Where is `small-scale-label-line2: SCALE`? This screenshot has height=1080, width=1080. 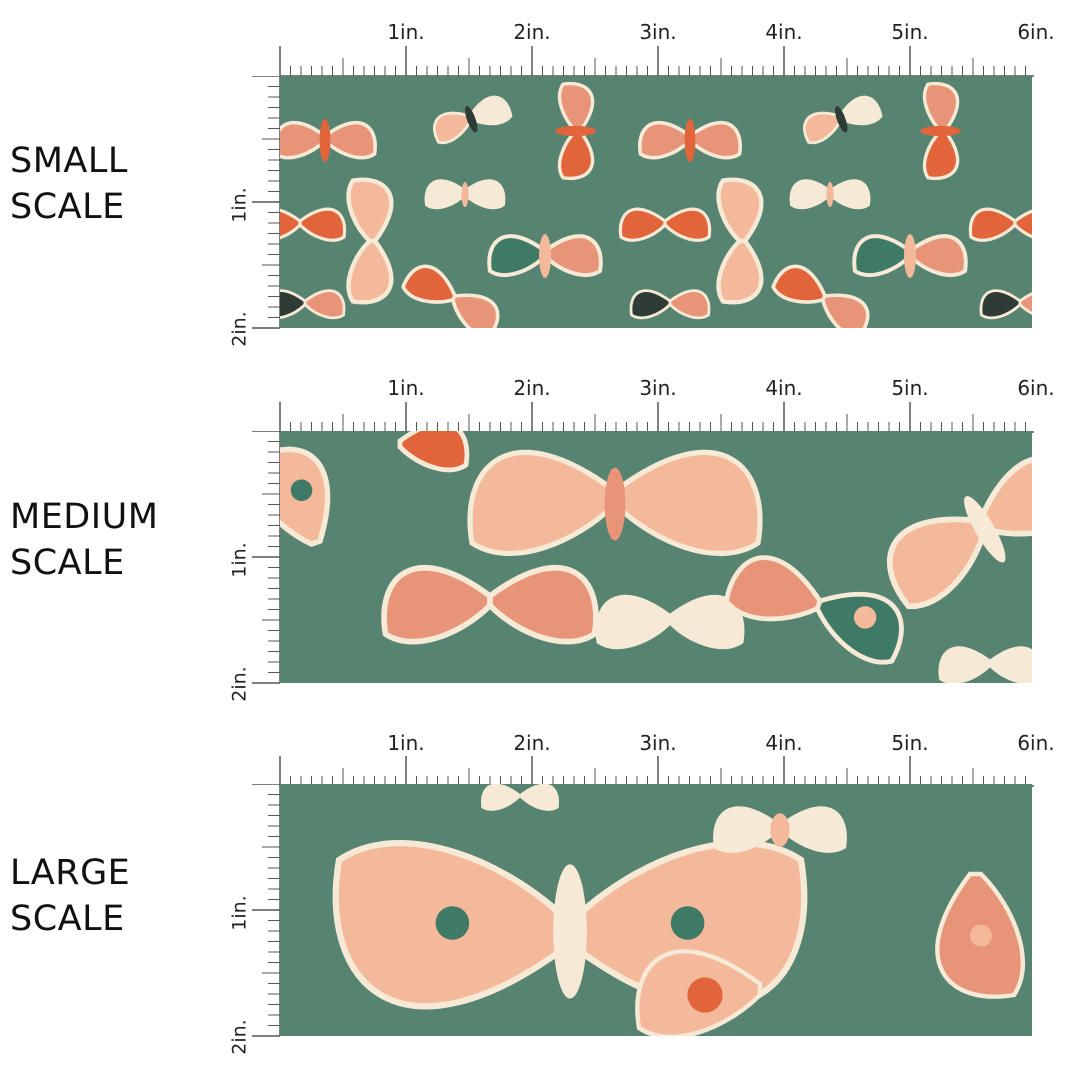 small-scale-label-line2: SCALE is located at coordinates (67, 207).